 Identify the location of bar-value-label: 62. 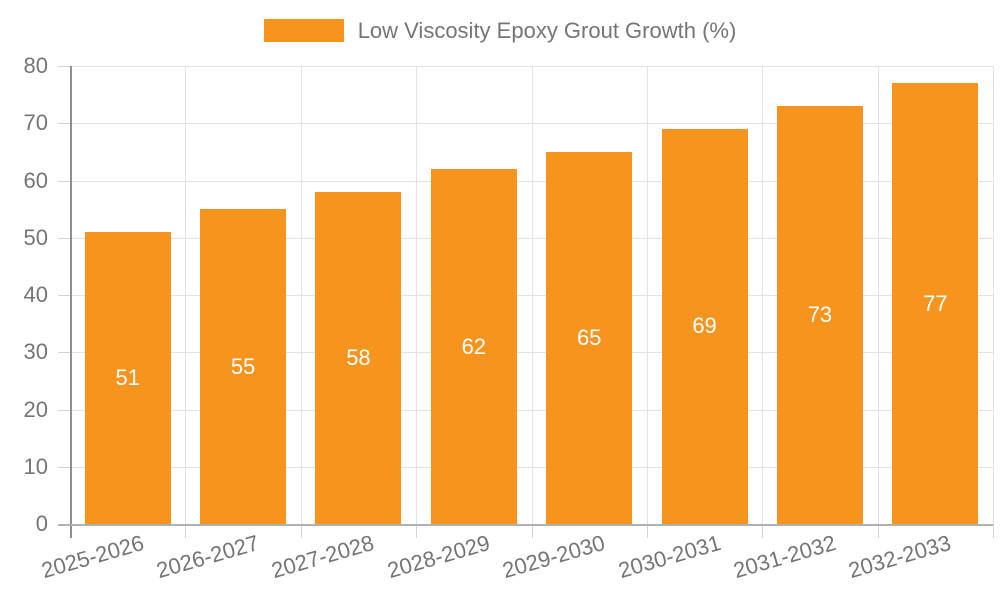
(474, 346).